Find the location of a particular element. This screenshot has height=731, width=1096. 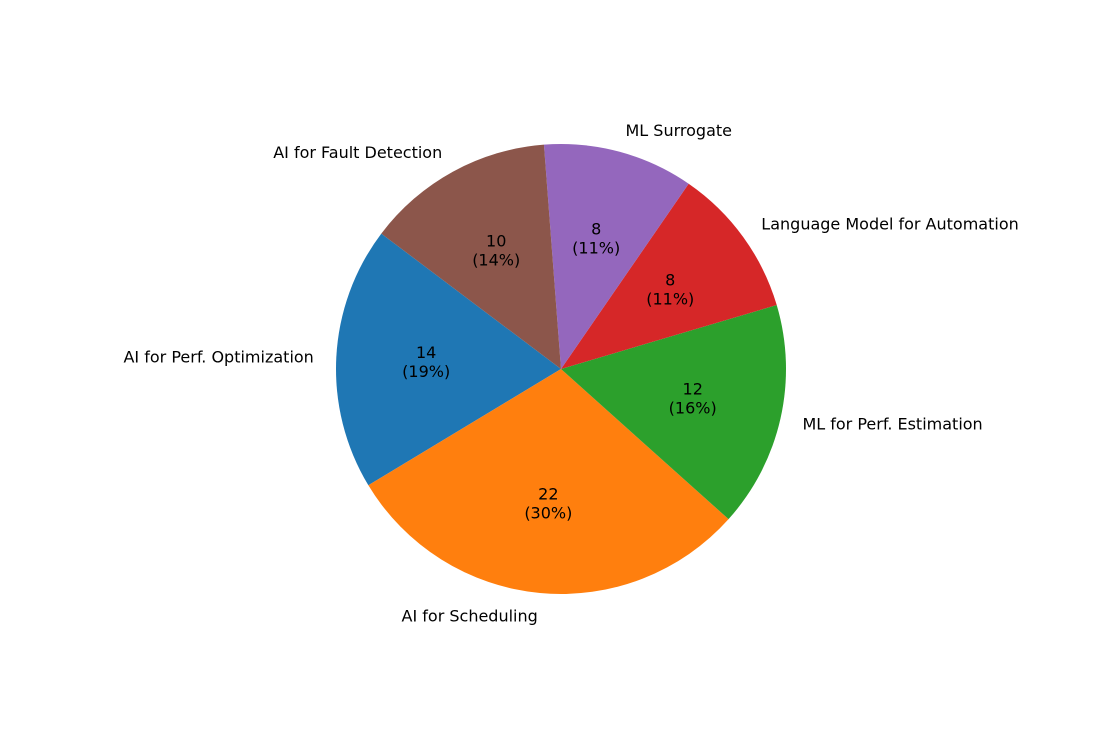

slice-category-label: AI for Fault Detection is located at coordinates (357, 152).